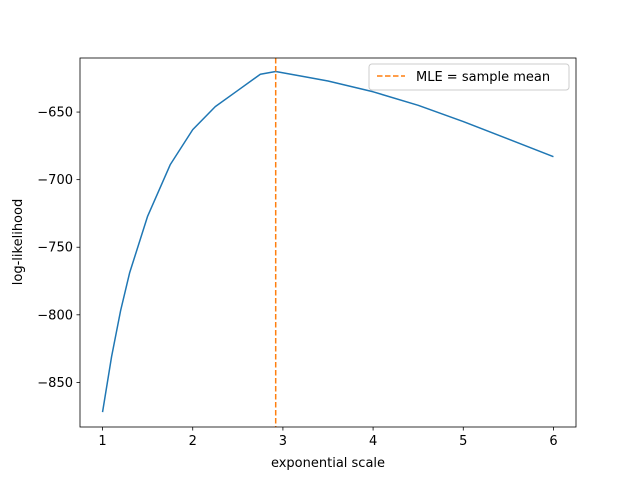  Describe the element at coordinates (193, 441) in the screenshot. I see `x-tick-label: 2` at that location.